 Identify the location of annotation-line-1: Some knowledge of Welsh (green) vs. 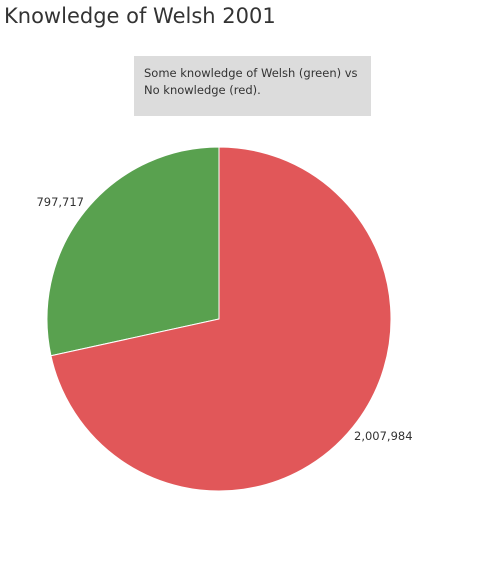
(251, 73).